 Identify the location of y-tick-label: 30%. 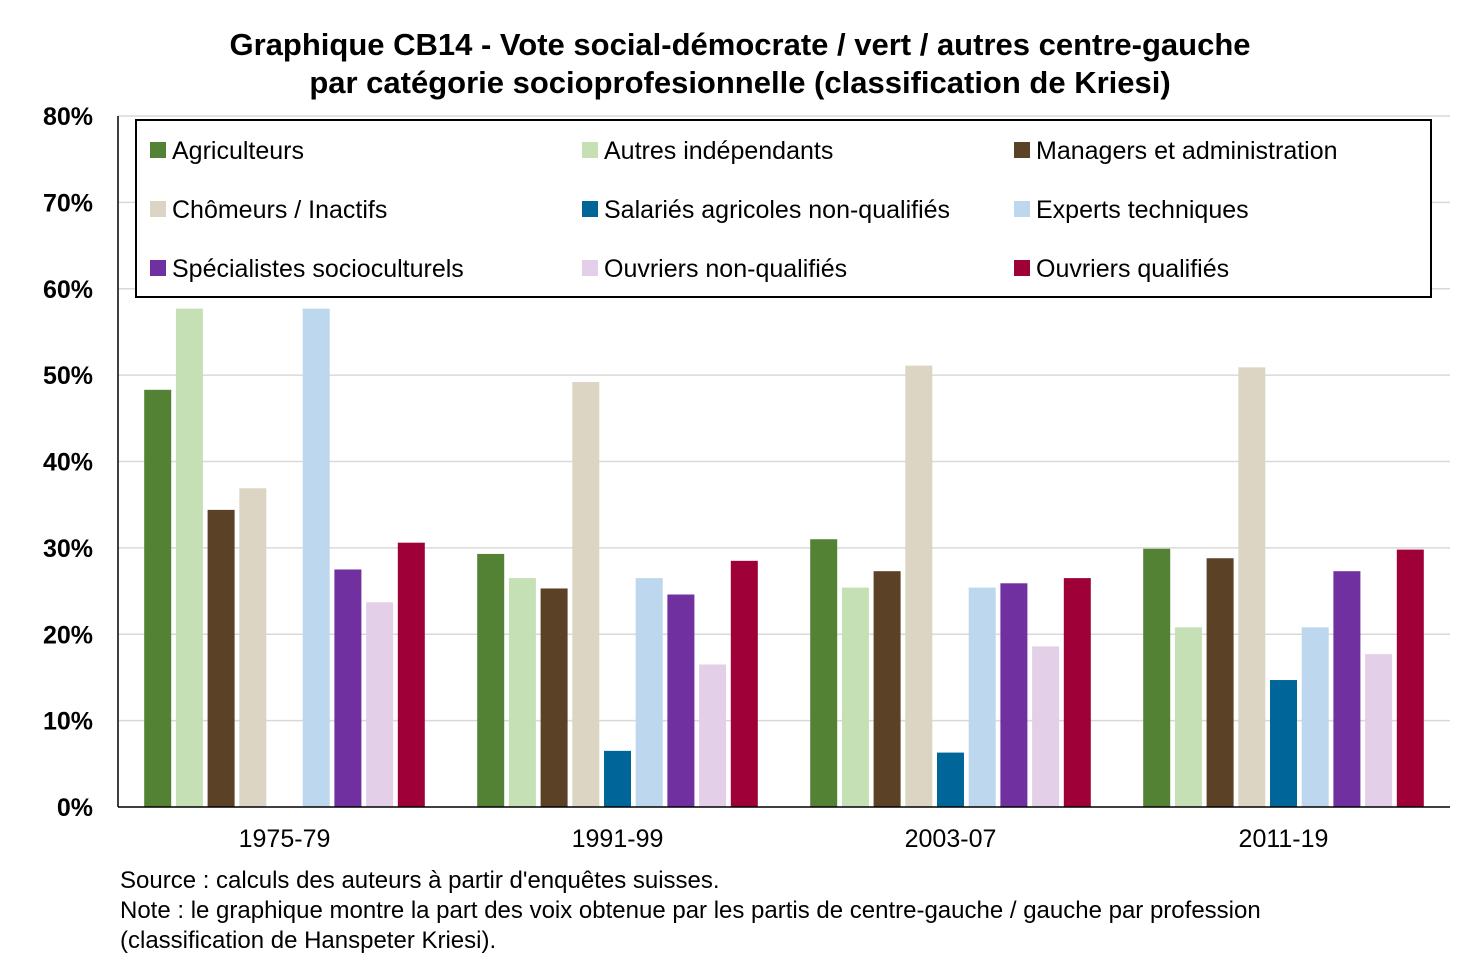
(68, 549).